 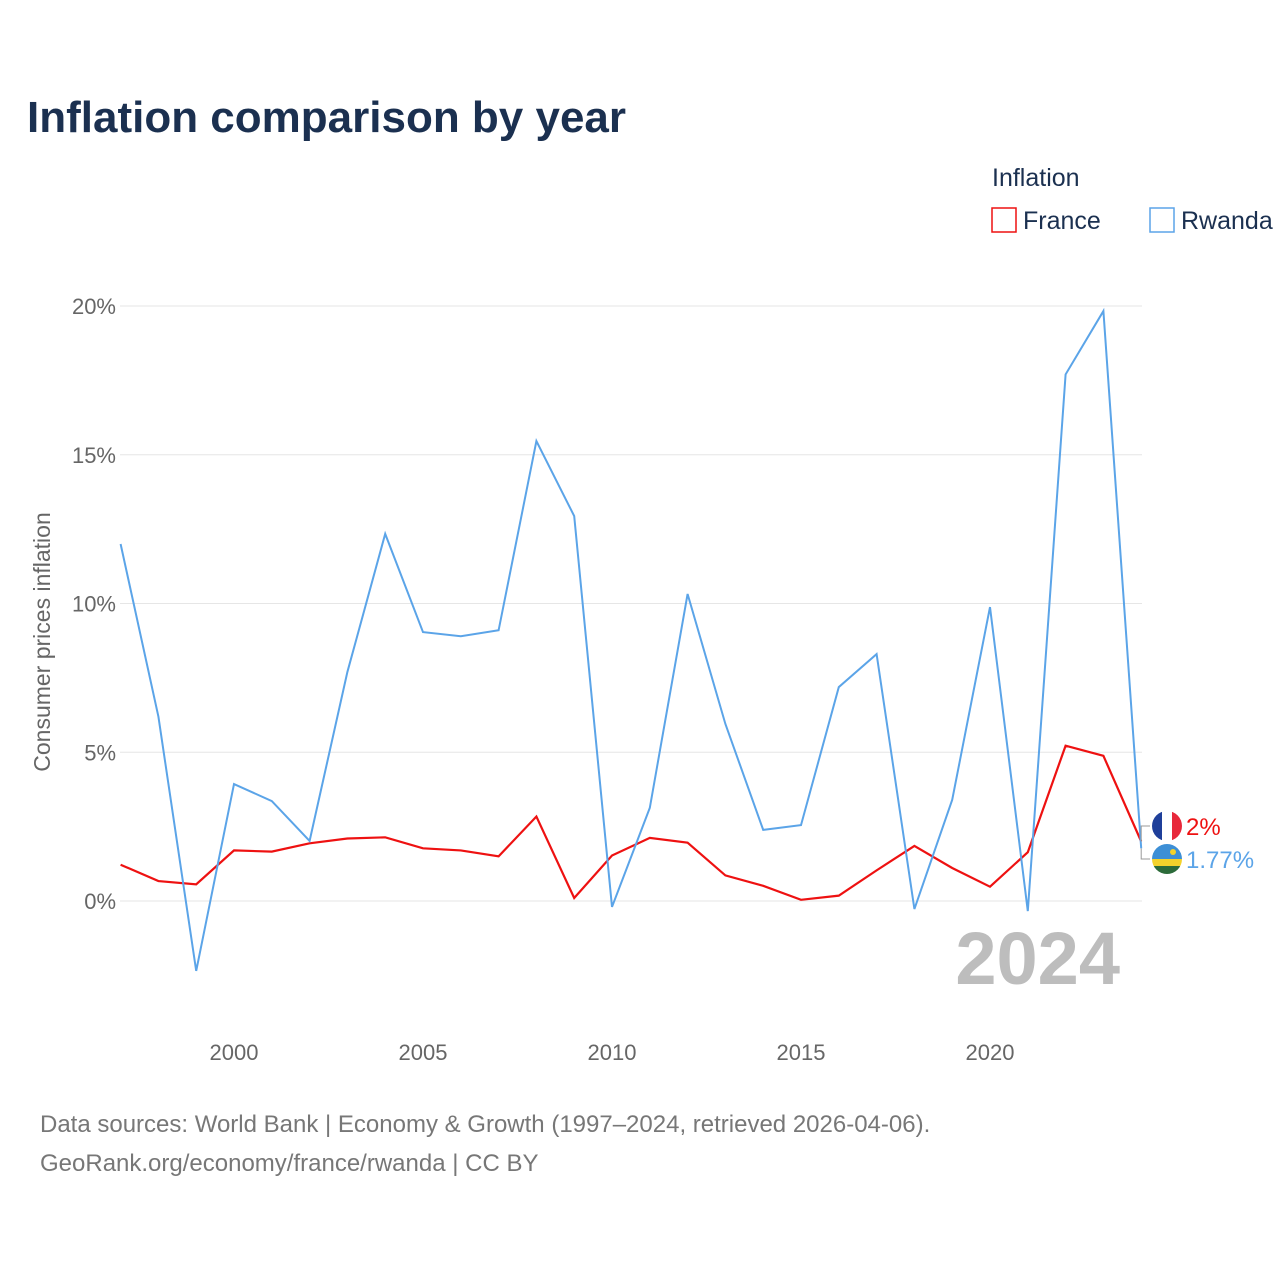 I want to click on x-tick-label: 2000, so click(x=234, y=1052).